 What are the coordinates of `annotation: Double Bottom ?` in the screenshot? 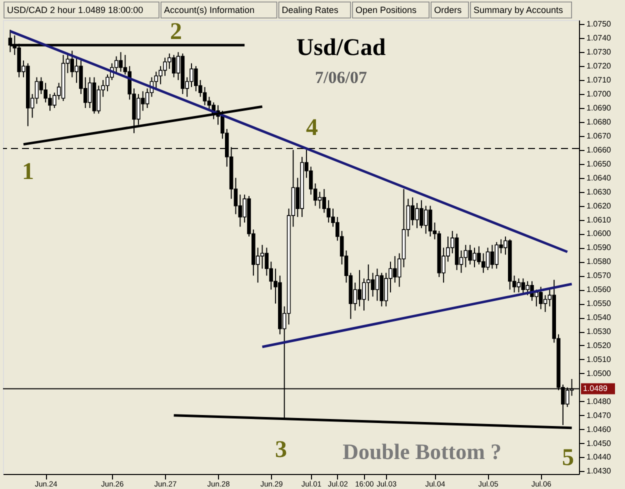 It's located at (422, 451).